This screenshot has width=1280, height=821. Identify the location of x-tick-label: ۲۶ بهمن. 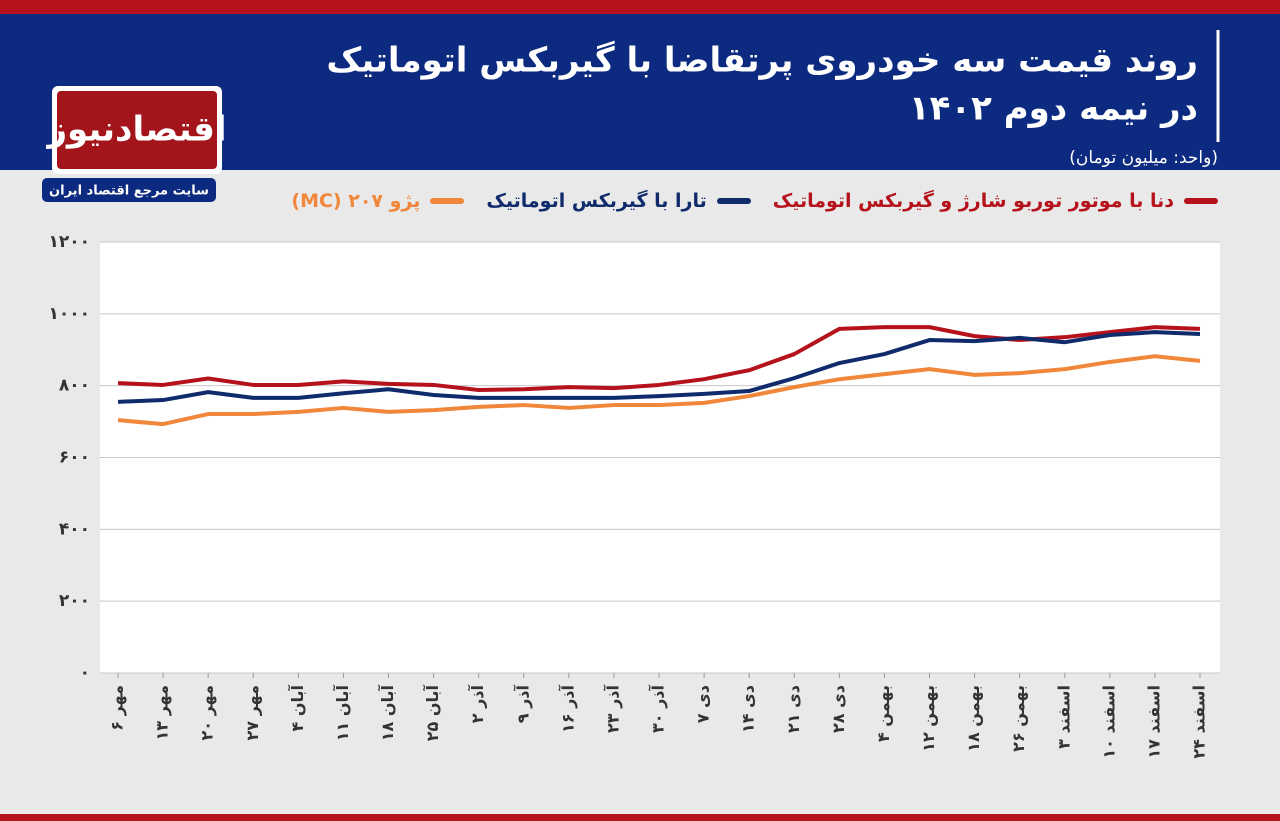
(1018, 718).